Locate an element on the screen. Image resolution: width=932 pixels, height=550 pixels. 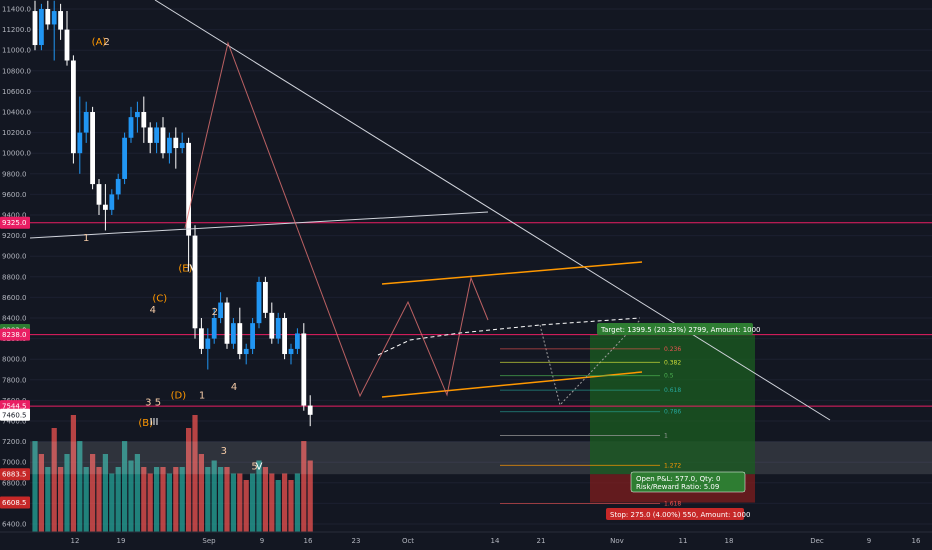
y-tick-label: 9400.0 is located at coordinates (14, 216).